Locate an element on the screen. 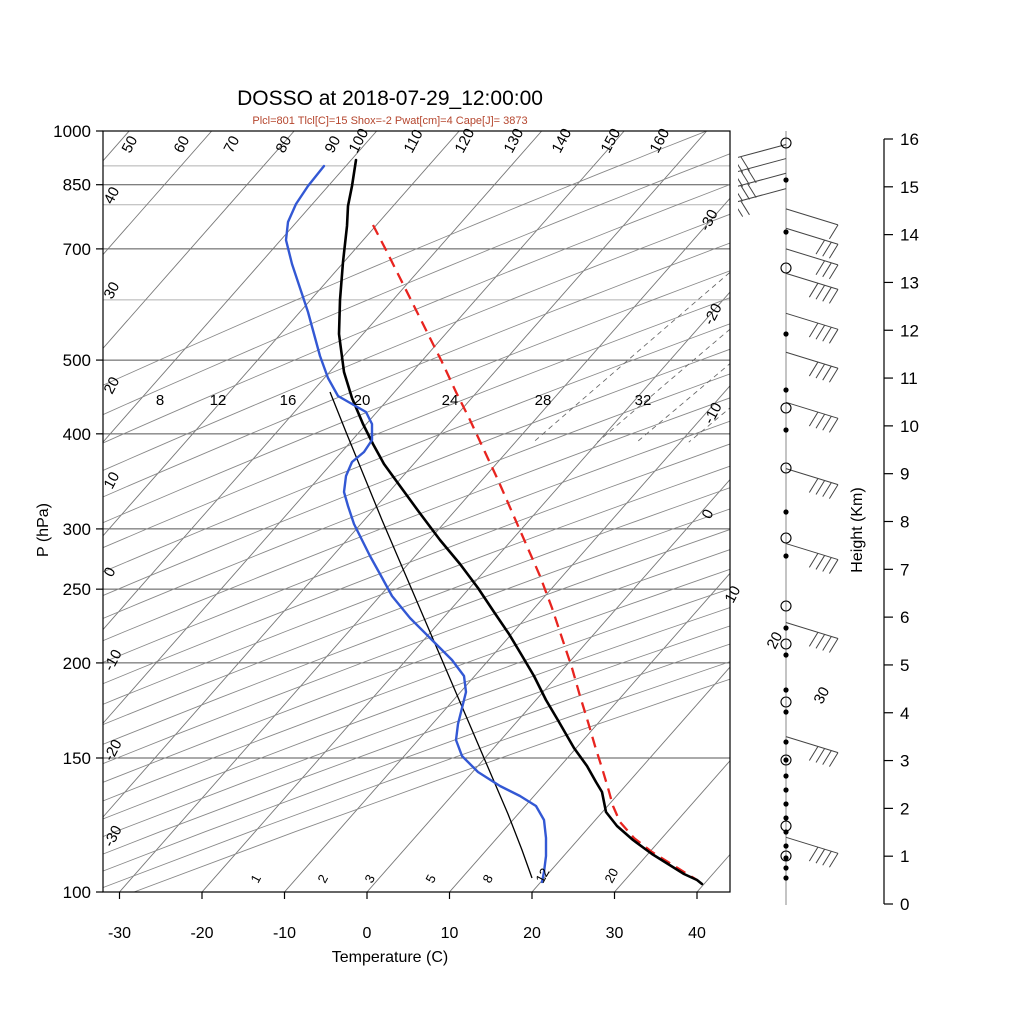 This screenshot has width=1024, height=1024. isotherm-label: 30 is located at coordinates (112, 290).